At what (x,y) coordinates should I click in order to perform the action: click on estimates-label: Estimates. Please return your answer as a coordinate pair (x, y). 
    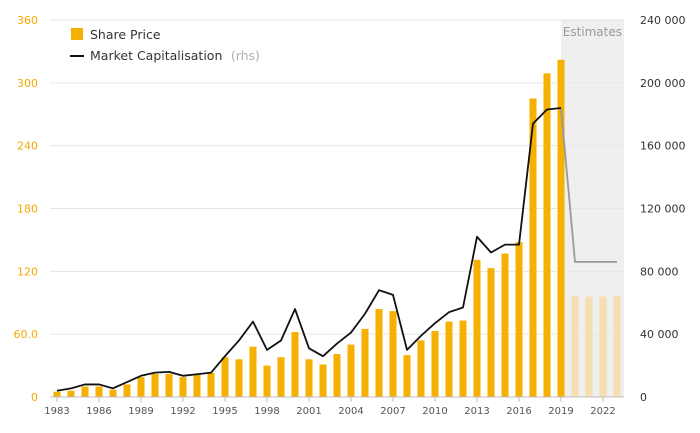
    Looking at the image, I should click on (592, 32).